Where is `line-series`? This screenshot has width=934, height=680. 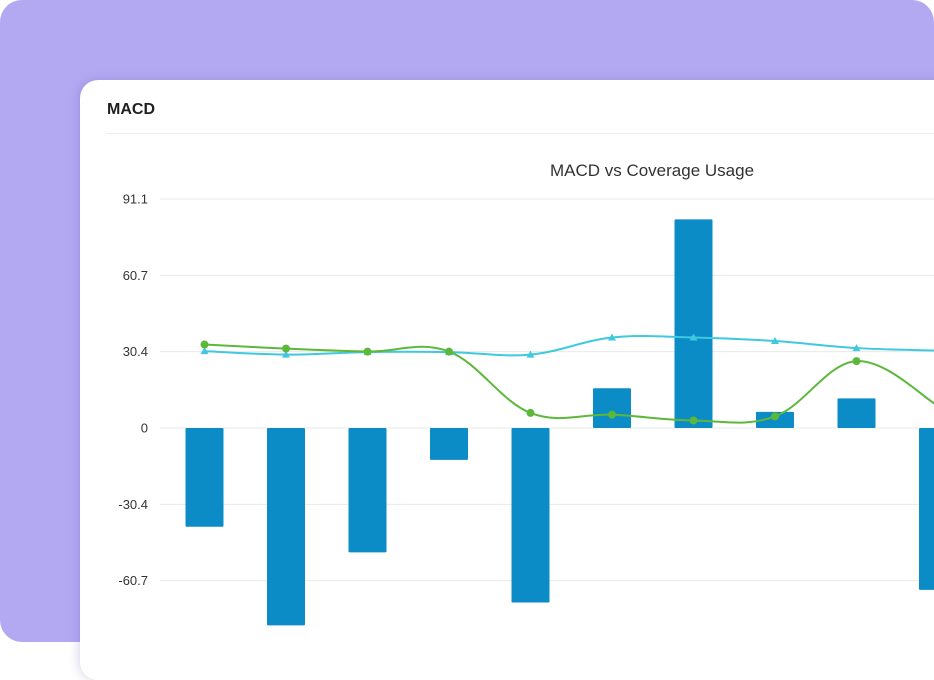
line-series is located at coordinates (567, 379).